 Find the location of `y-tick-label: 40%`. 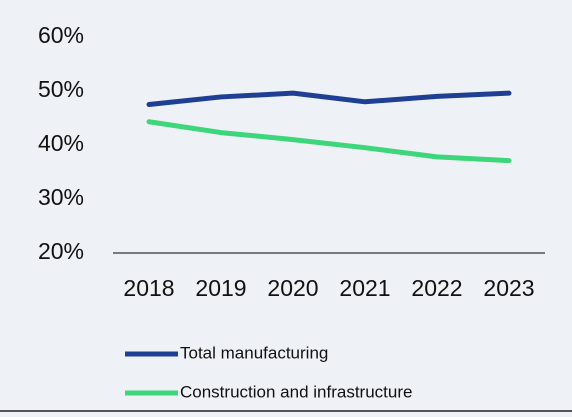

y-tick-label: 40% is located at coordinates (61, 143).